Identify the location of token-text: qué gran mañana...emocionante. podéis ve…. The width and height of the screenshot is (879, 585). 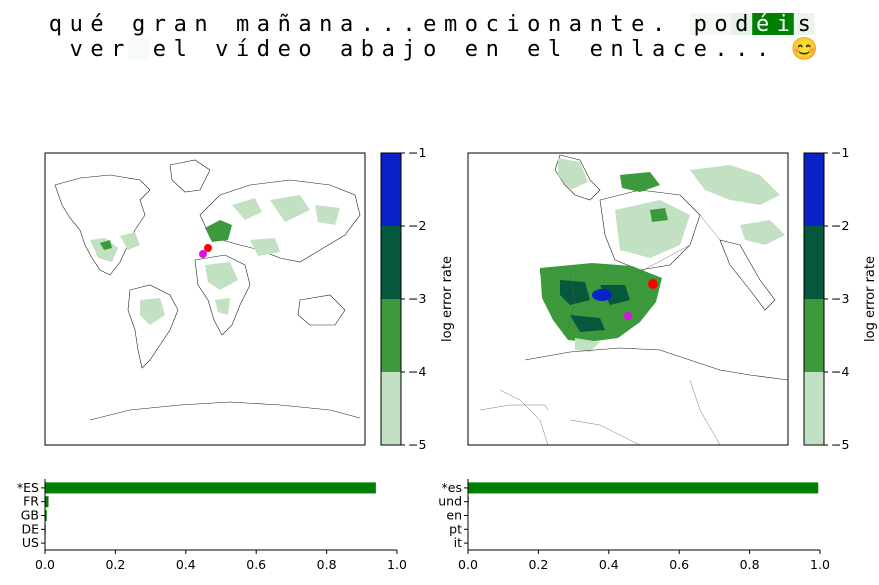
(433, 37).